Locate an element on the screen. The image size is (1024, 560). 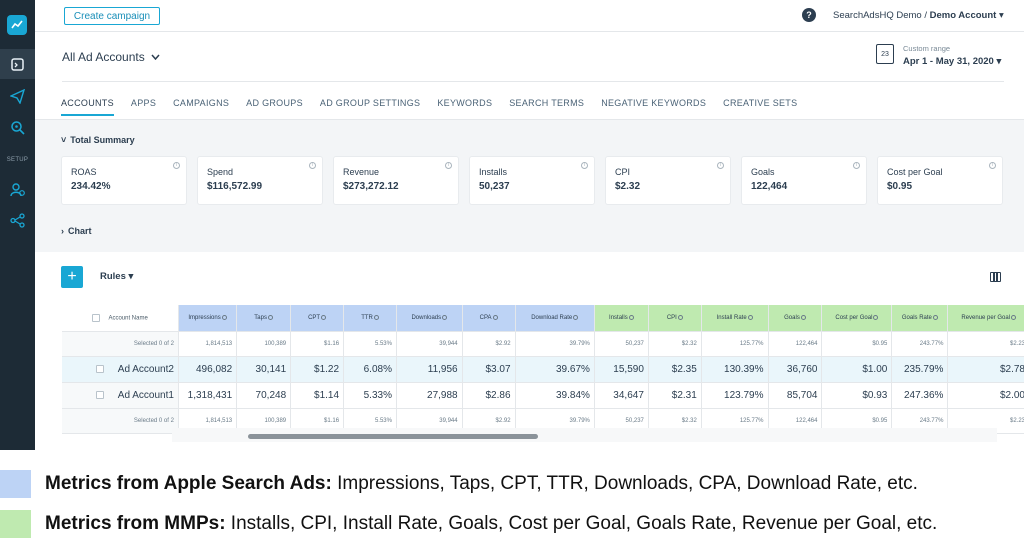
integrations-icon is located at coordinates (17, 220).